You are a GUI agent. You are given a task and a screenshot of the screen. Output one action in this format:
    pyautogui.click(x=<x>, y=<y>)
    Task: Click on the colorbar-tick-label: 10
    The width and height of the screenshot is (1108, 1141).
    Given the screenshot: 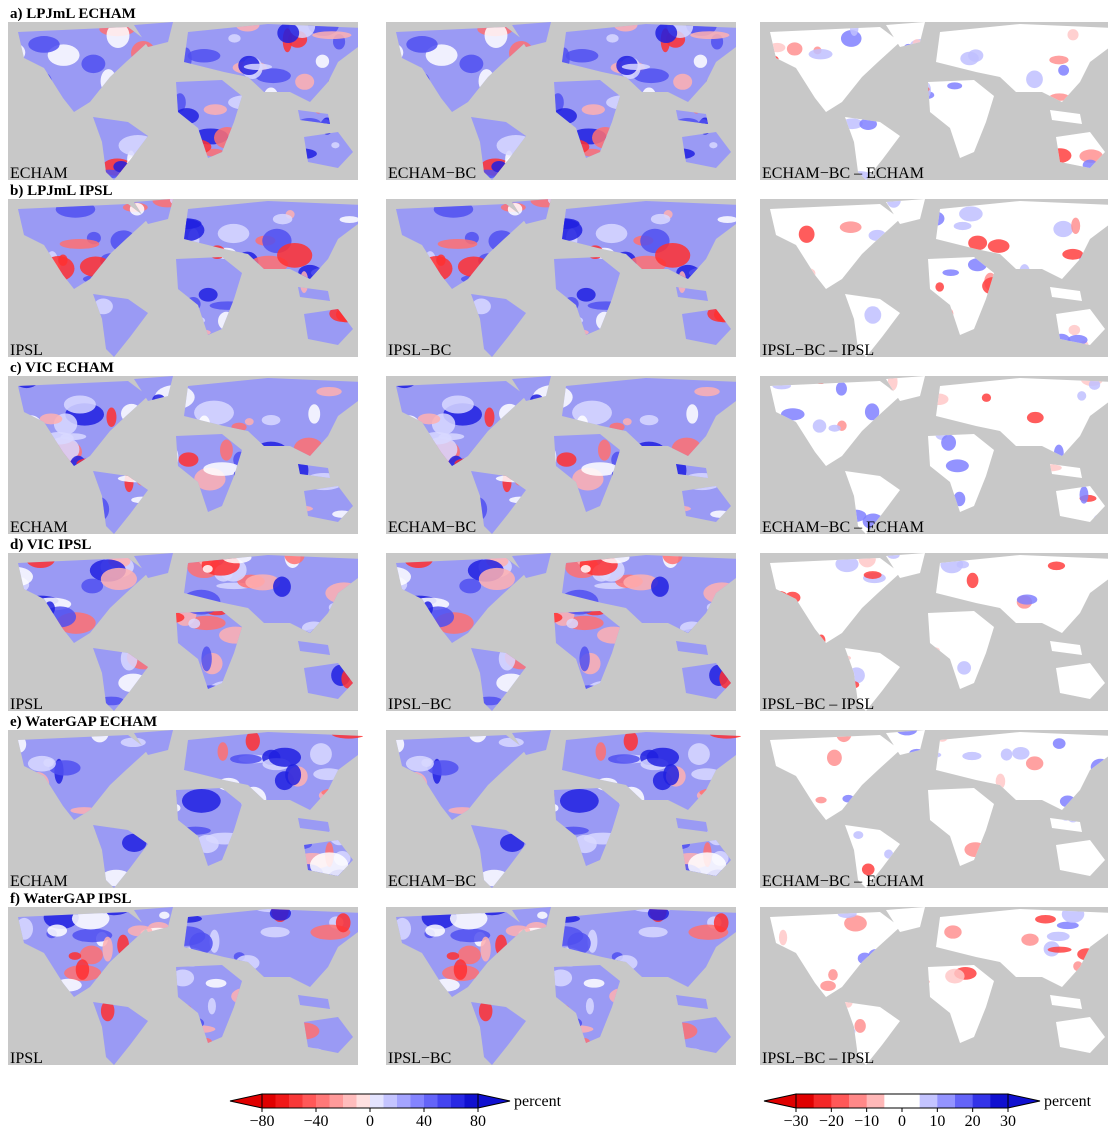 What is the action you would take?
    pyautogui.click(x=937, y=1121)
    